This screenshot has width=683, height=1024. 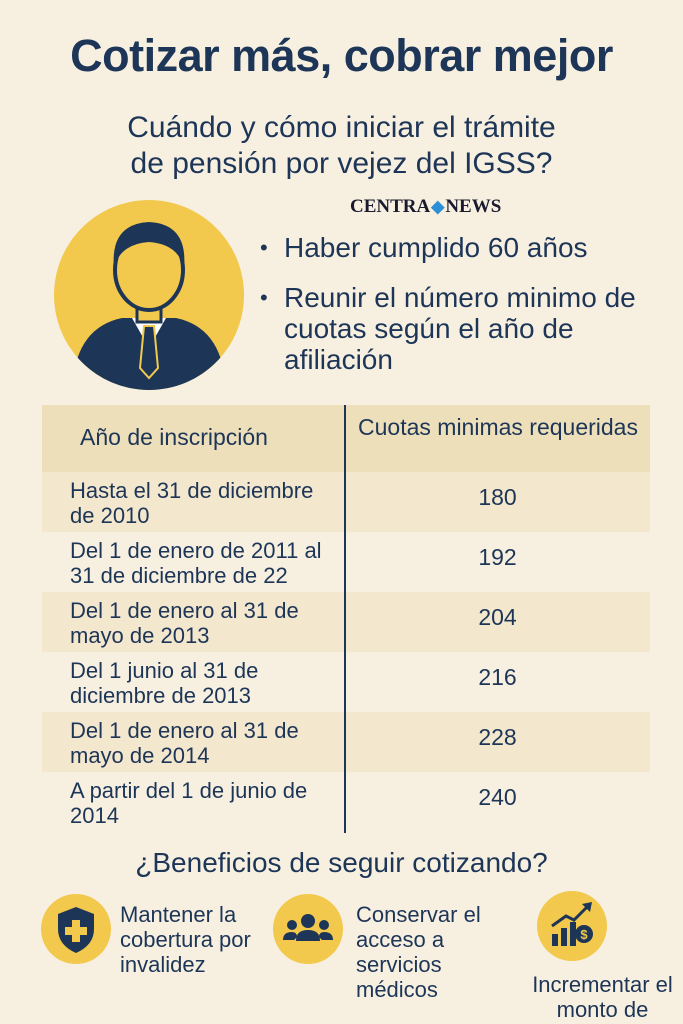 What do you see at coordinates (345, 619) in the screenshot?
I see `column-divider` at bounding box center [345, 619].